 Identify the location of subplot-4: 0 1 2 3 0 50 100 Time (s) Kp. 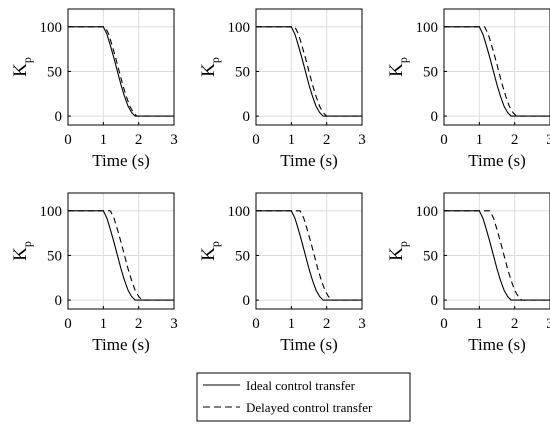
(94, 273).